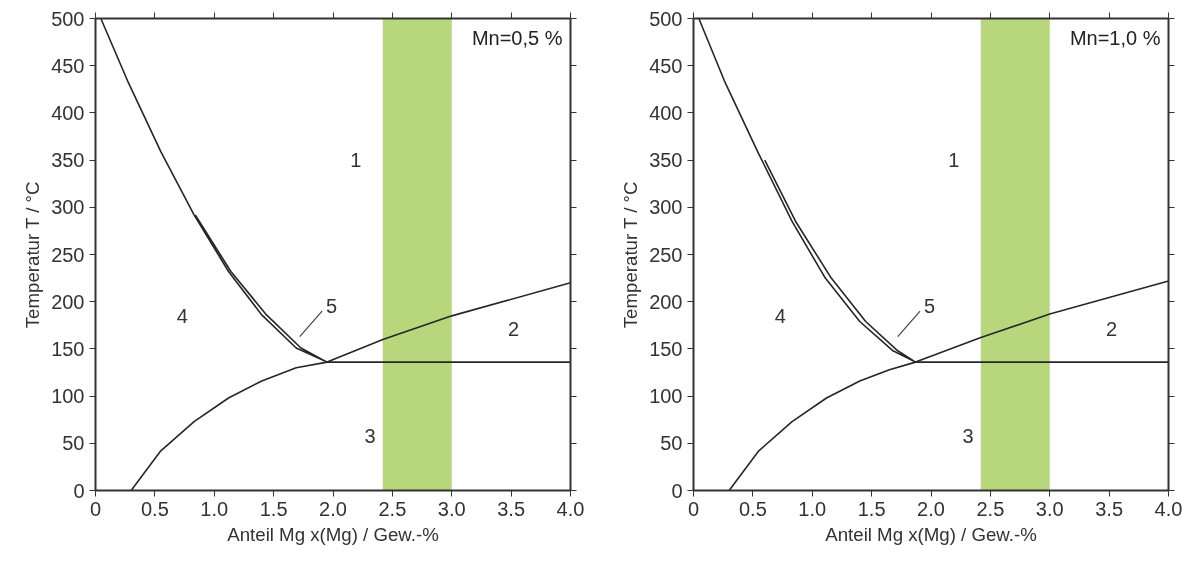 Image resolution: width=1199 pixels, height=564 pixels. I want to click on annotation: Mn=1,0 %, so click(1115, 37).